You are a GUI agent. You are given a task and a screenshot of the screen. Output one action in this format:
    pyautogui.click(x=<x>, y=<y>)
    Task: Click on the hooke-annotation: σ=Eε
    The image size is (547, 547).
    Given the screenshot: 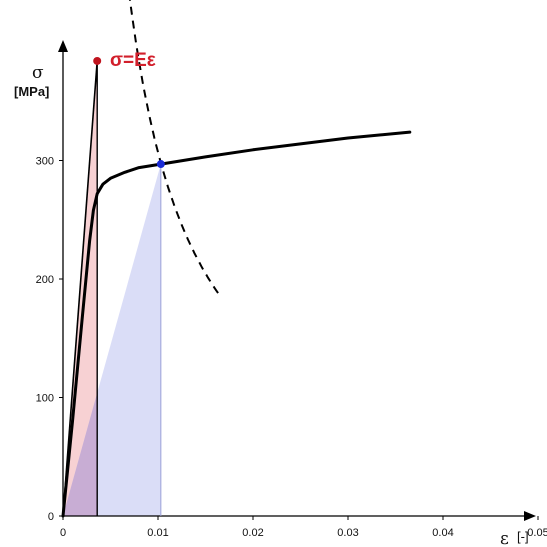 What is the action you would take?
    pyautogui.click(x=133, y=60)
    